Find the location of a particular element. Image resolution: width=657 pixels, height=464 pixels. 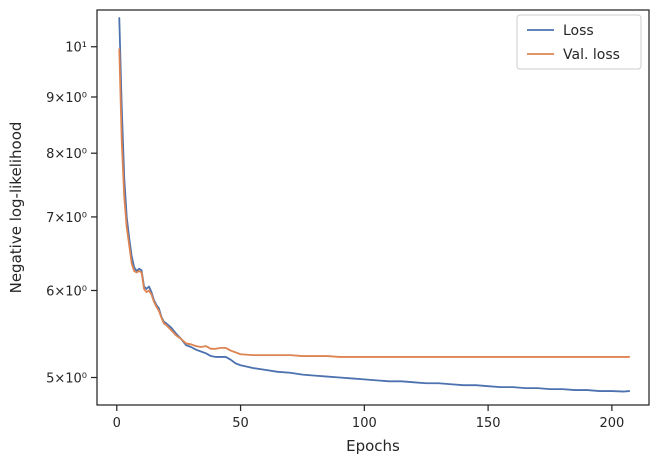

legend-label-val-loss: Val. loss is located at coordinates (591, 55).